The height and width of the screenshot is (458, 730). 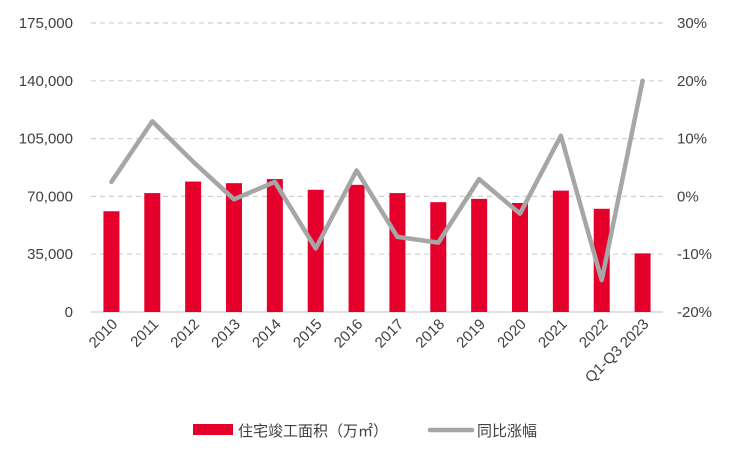 I want to click on y-right-tick-label: -10%, so click(x=694, y=254).